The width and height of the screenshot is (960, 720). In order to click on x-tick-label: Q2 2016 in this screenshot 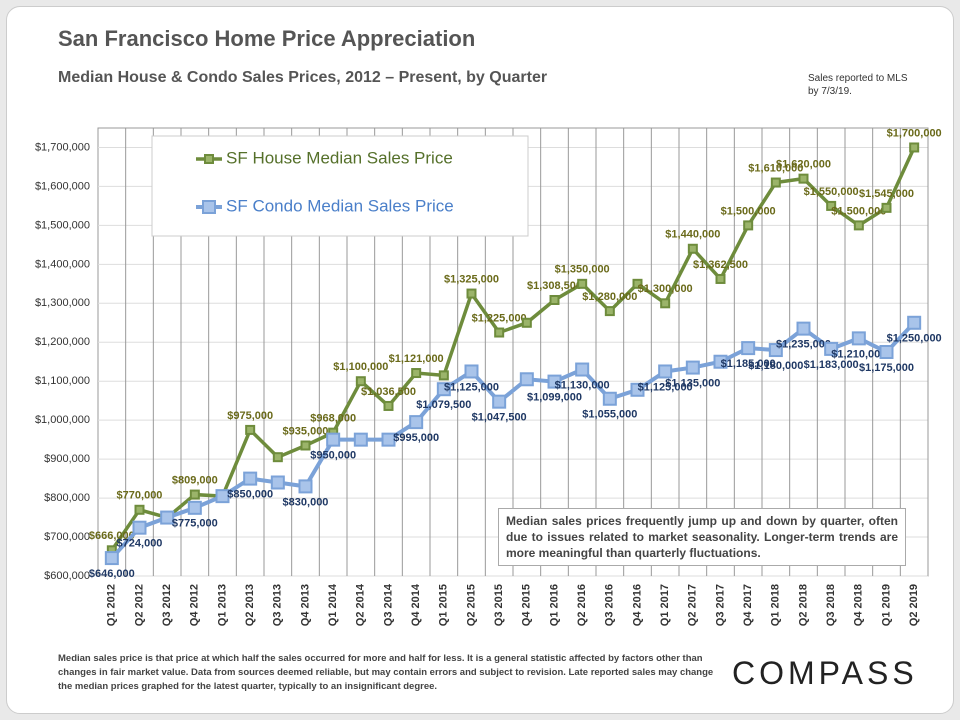, I will do `click(582, 605)`.